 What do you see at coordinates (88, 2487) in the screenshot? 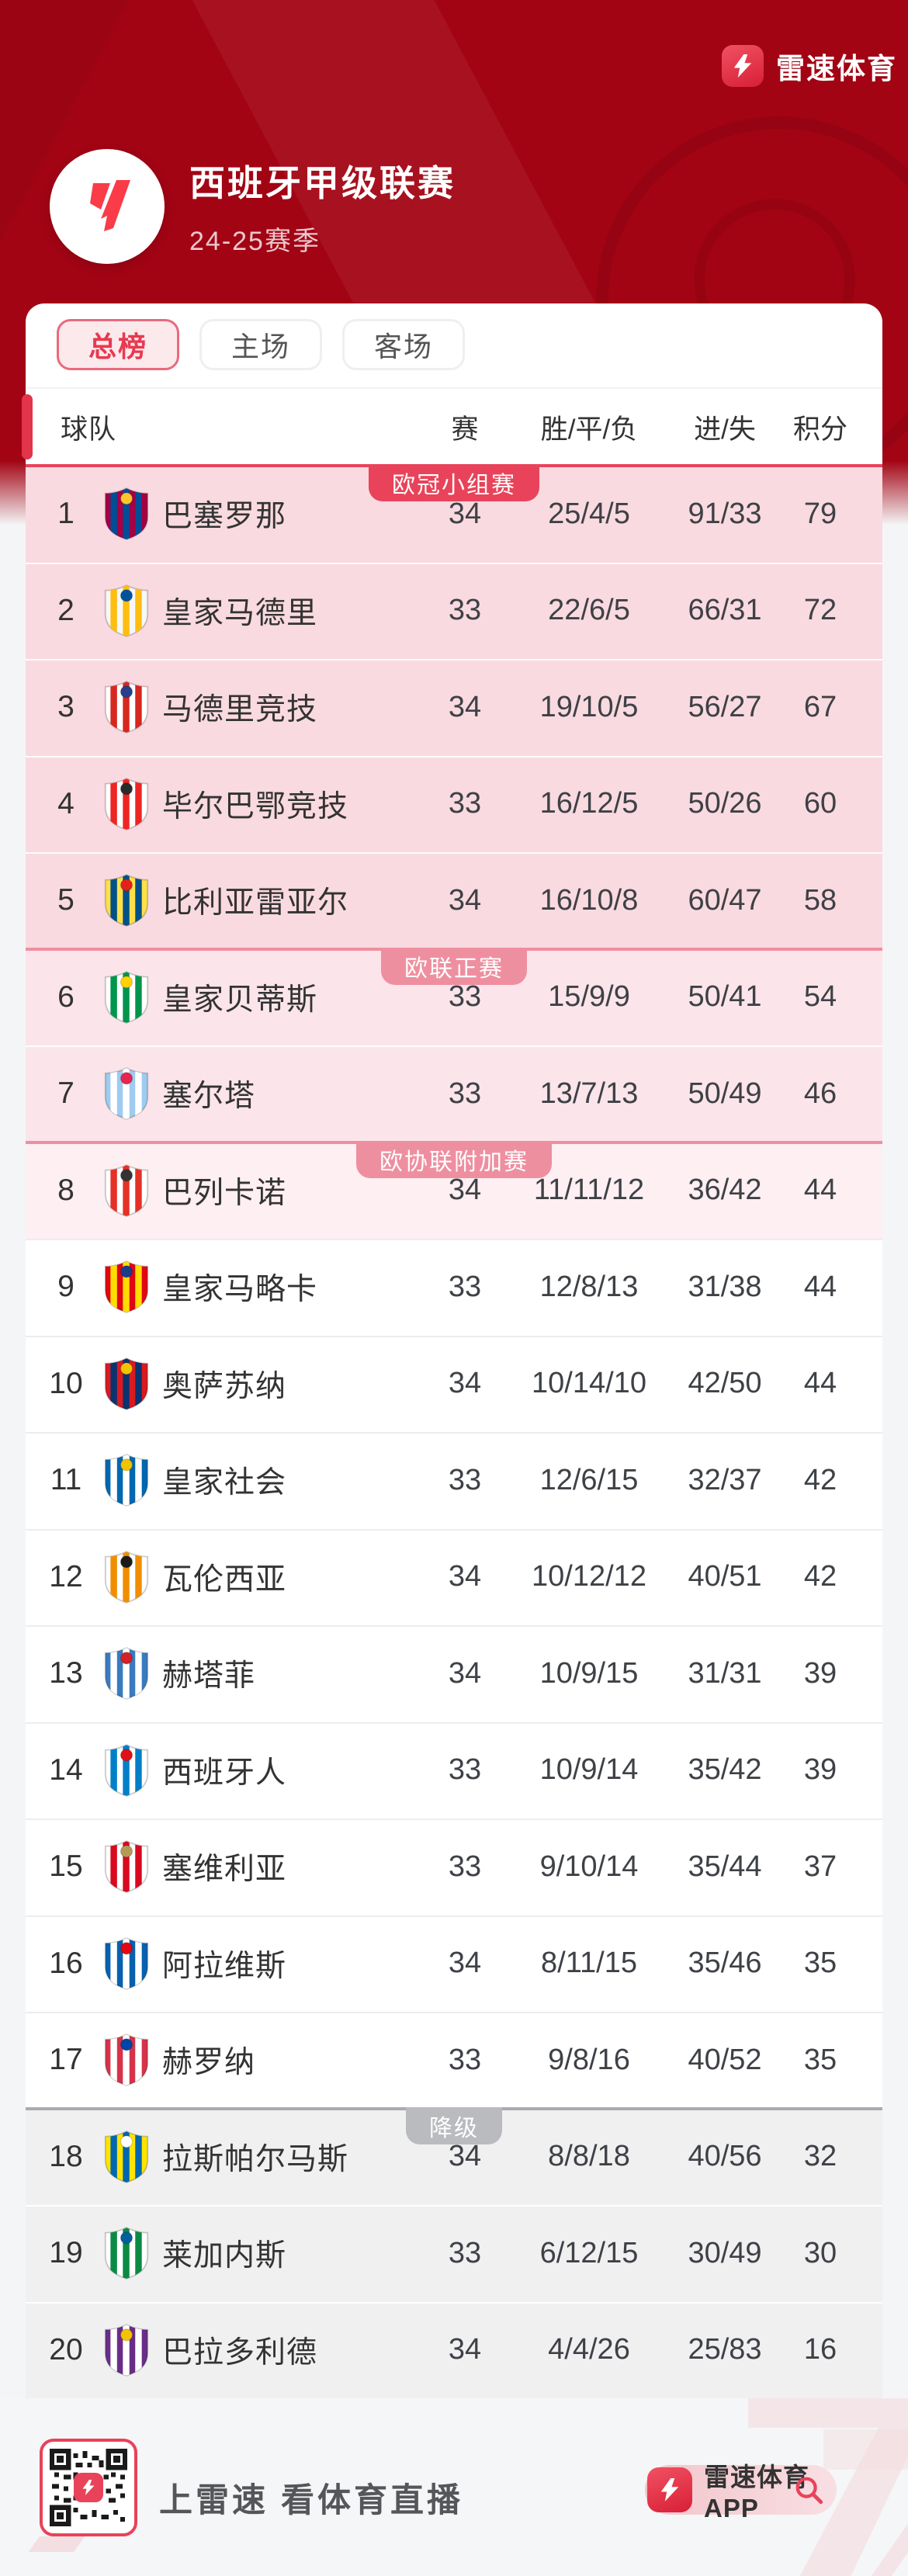
I see `qr-bolt-icon` at bounding box center [88, 2487].